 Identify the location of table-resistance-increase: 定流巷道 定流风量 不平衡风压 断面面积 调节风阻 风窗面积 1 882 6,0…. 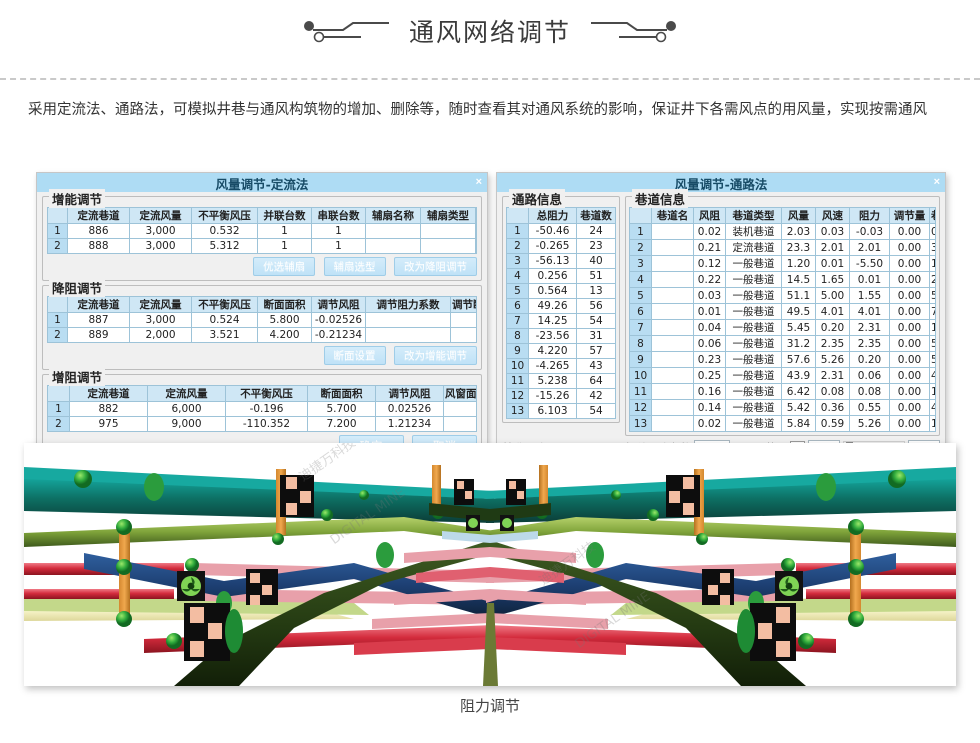
(262, 408).